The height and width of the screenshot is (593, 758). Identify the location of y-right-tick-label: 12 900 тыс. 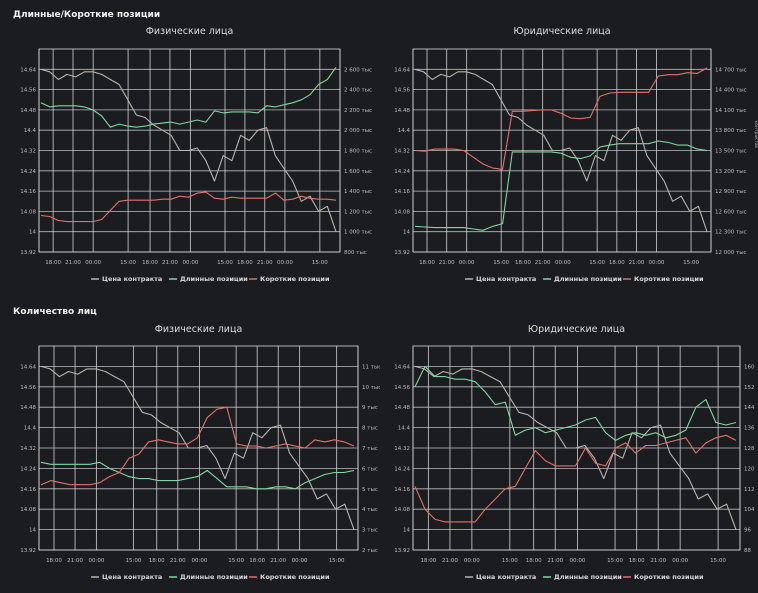
(731, 192).